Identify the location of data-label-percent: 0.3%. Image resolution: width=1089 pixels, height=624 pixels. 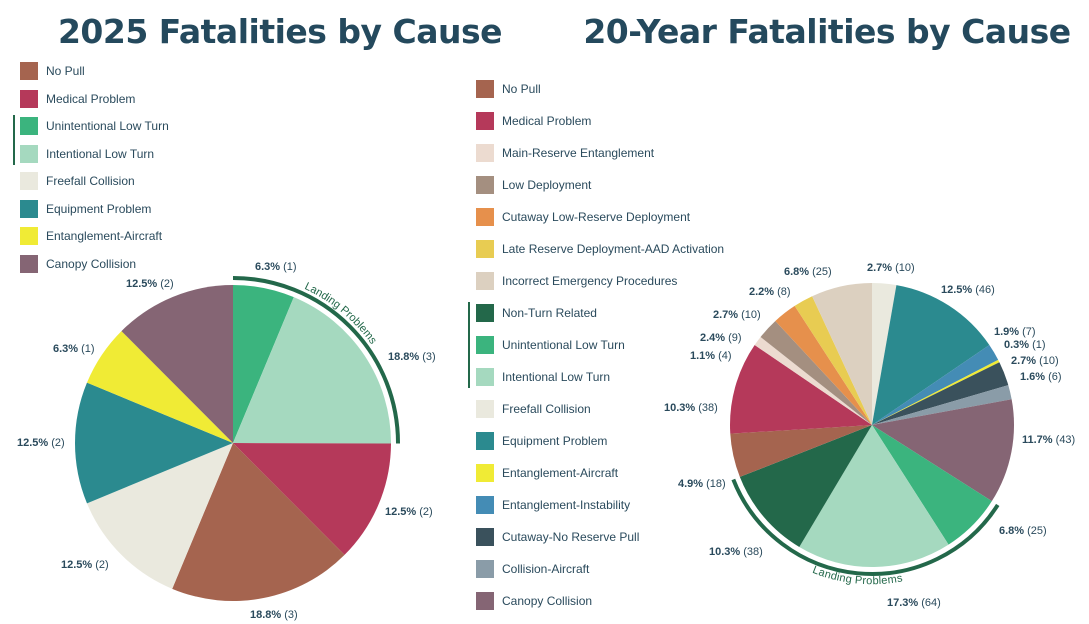
(1017, 345).